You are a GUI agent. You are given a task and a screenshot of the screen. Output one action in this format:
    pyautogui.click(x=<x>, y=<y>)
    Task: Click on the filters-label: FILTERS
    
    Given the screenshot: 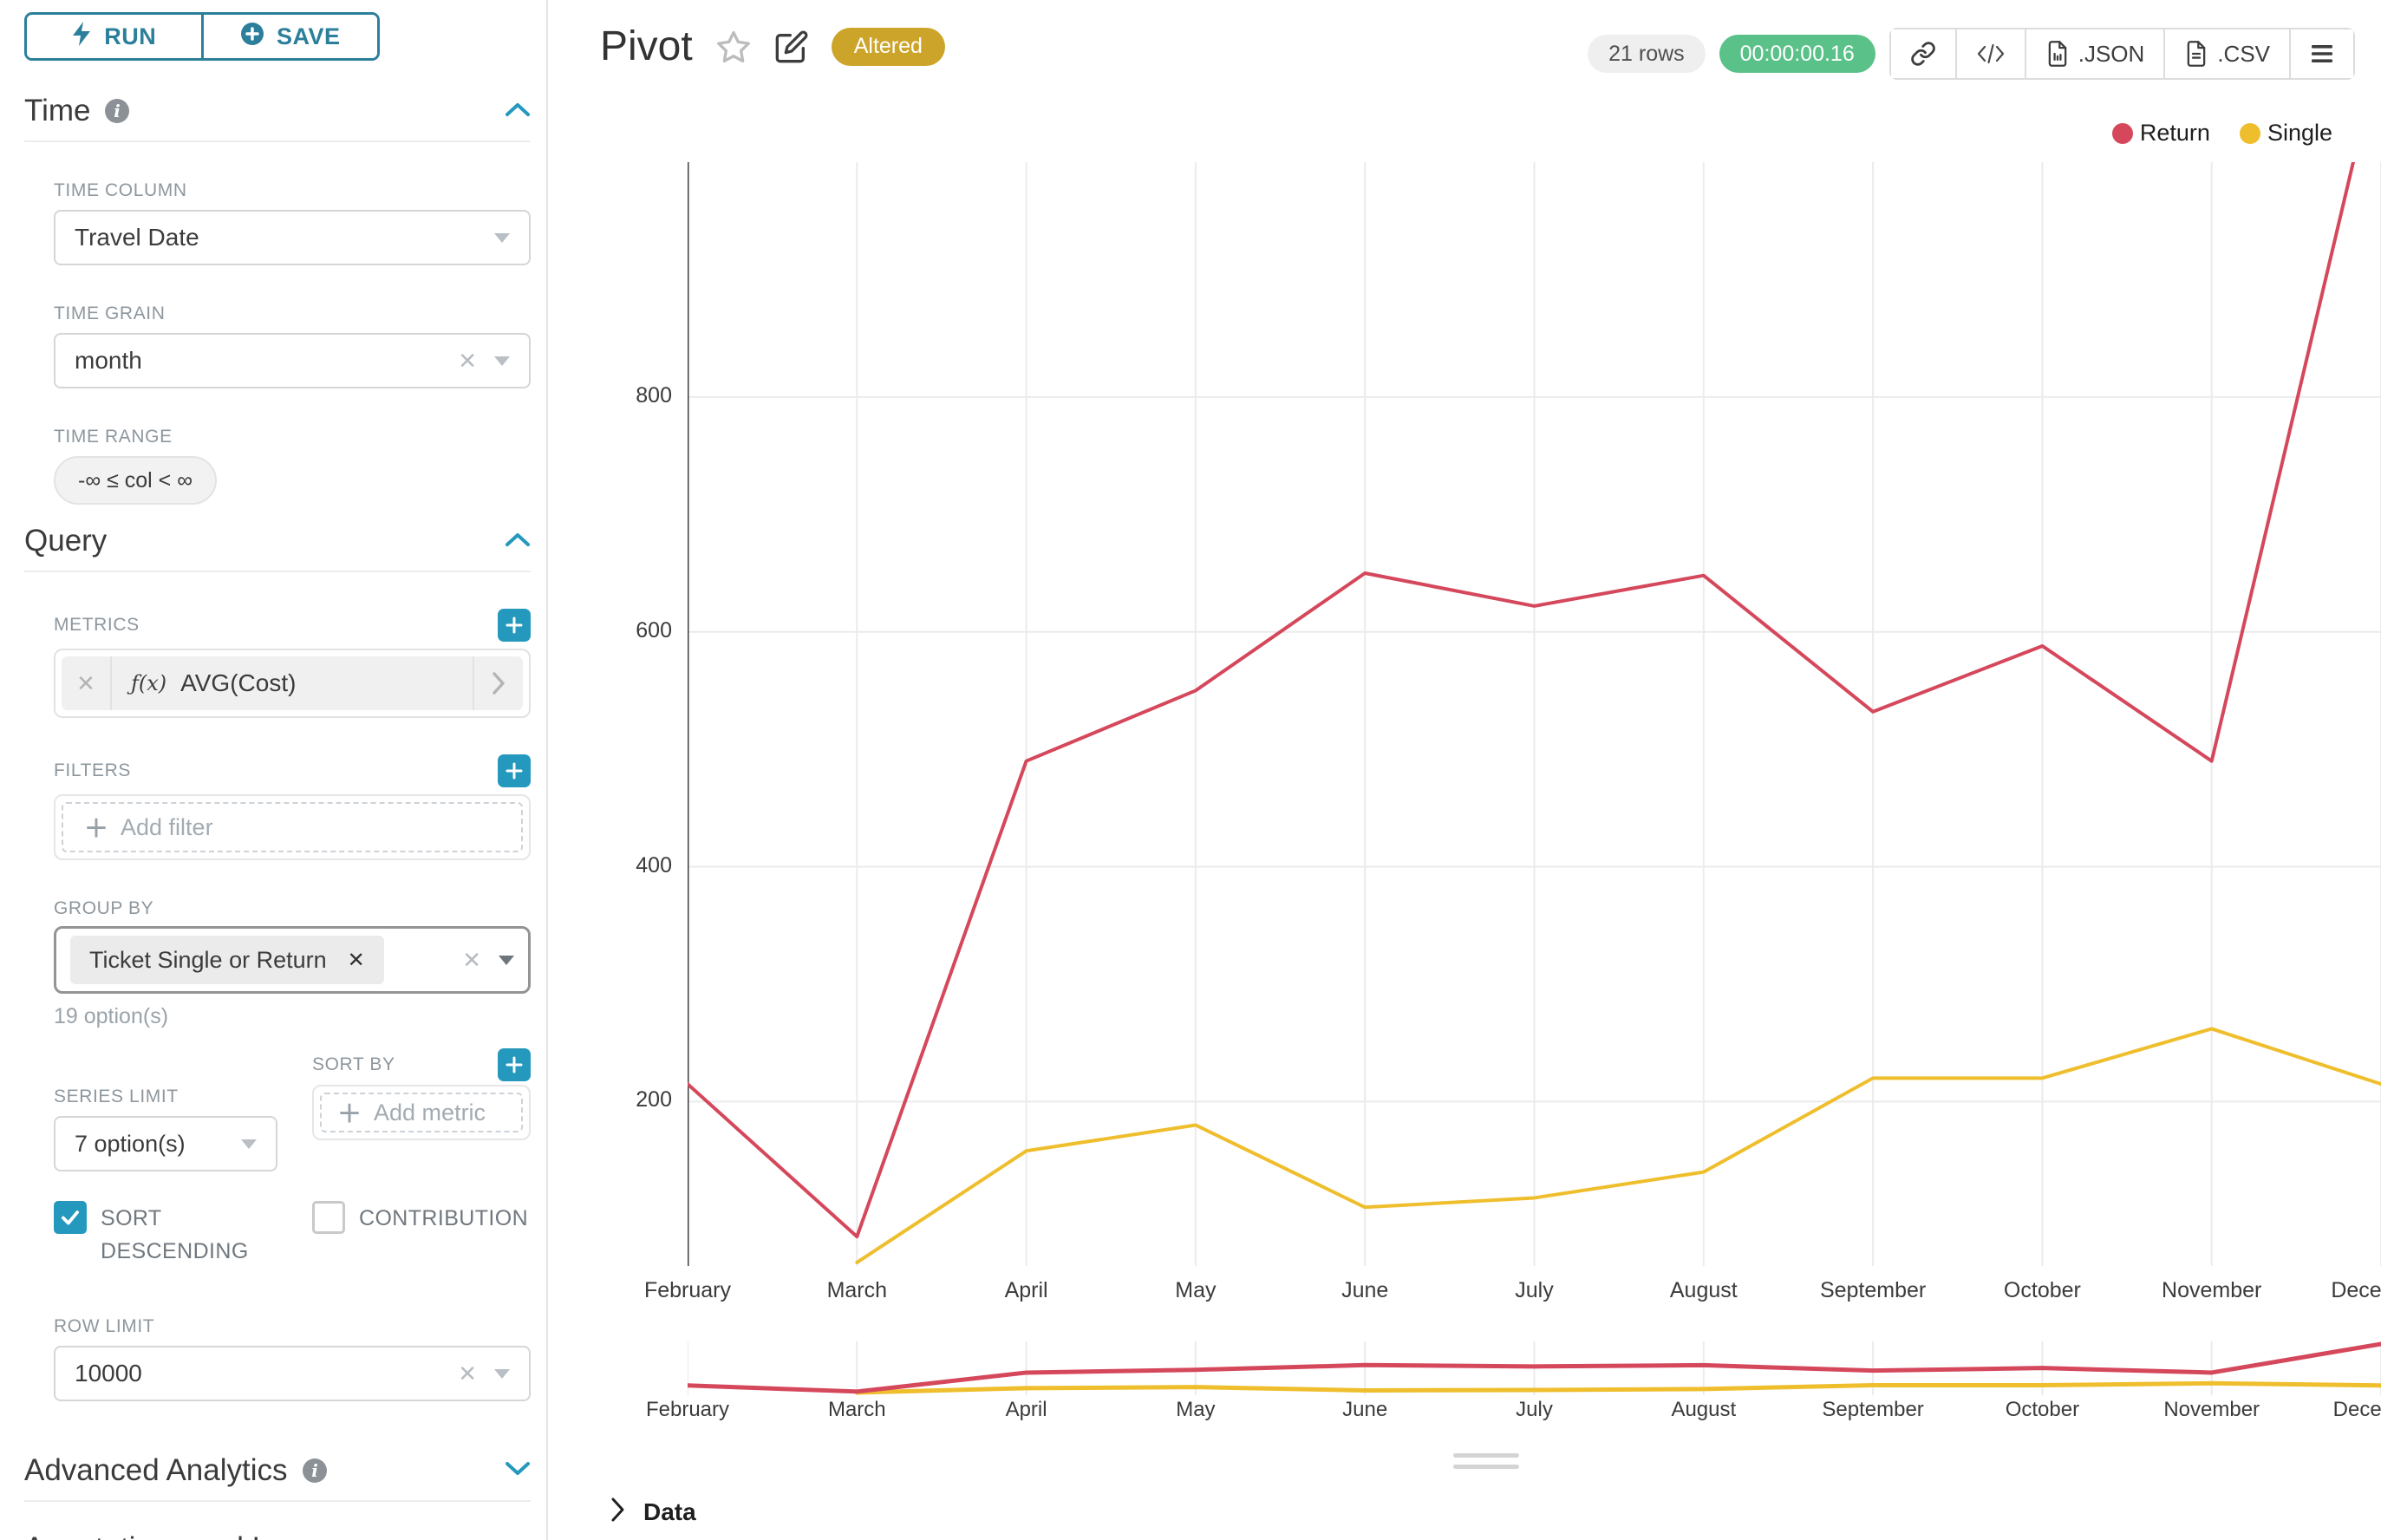 What is the action you would take?
    pyautogui.click(x=92, y=770)
    